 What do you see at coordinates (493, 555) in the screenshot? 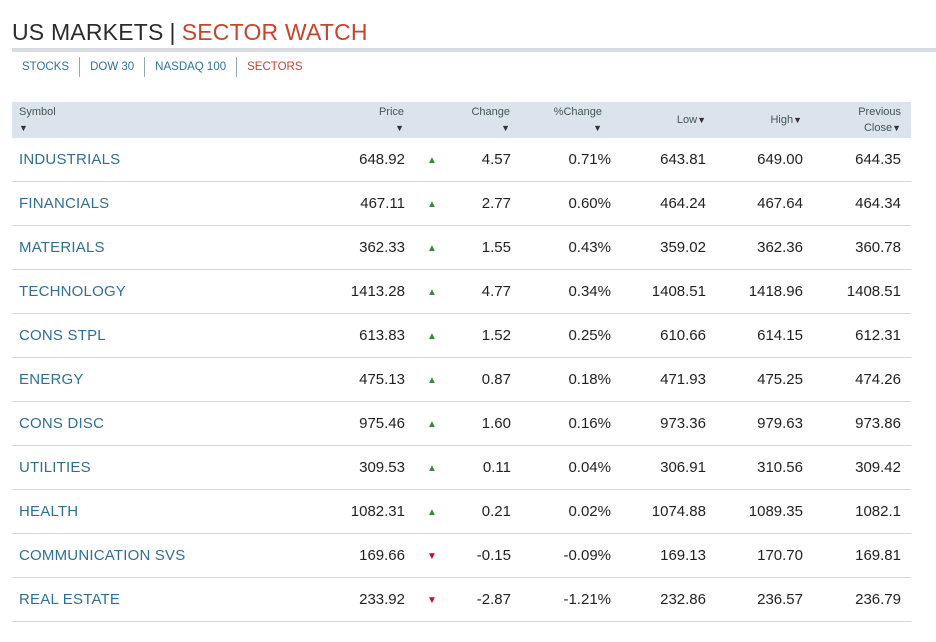
I see `change-cell: -0.15` at bounding box center [493, 555].